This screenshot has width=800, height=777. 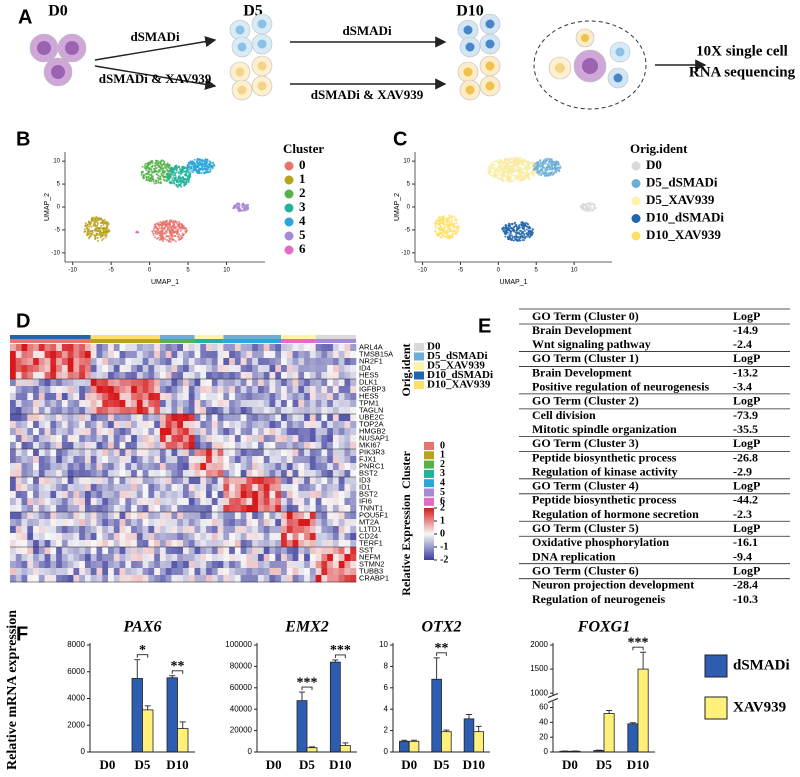 I want to click on x-tick-label: 0, so click(x=499, y=271).